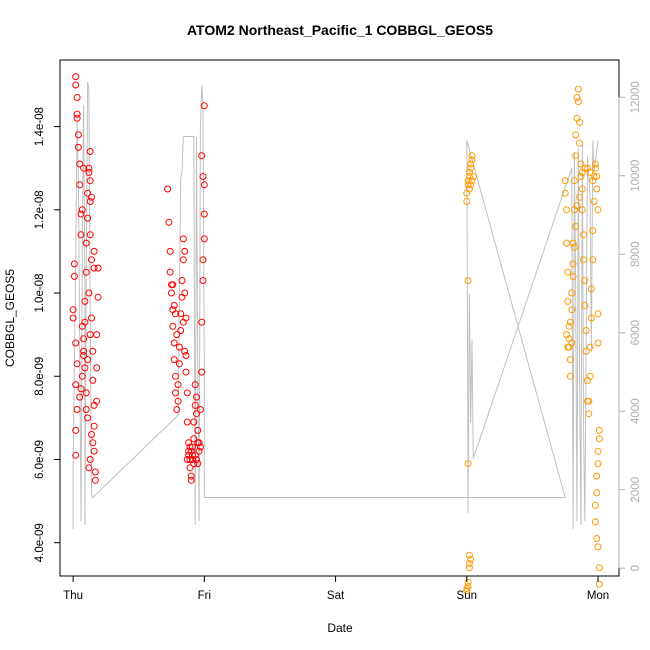 This screenshot has width=650, height=650. I want to click on y-axis-right: 0 2000 4000 6000 8000 10000 12000, so click(630, 326).